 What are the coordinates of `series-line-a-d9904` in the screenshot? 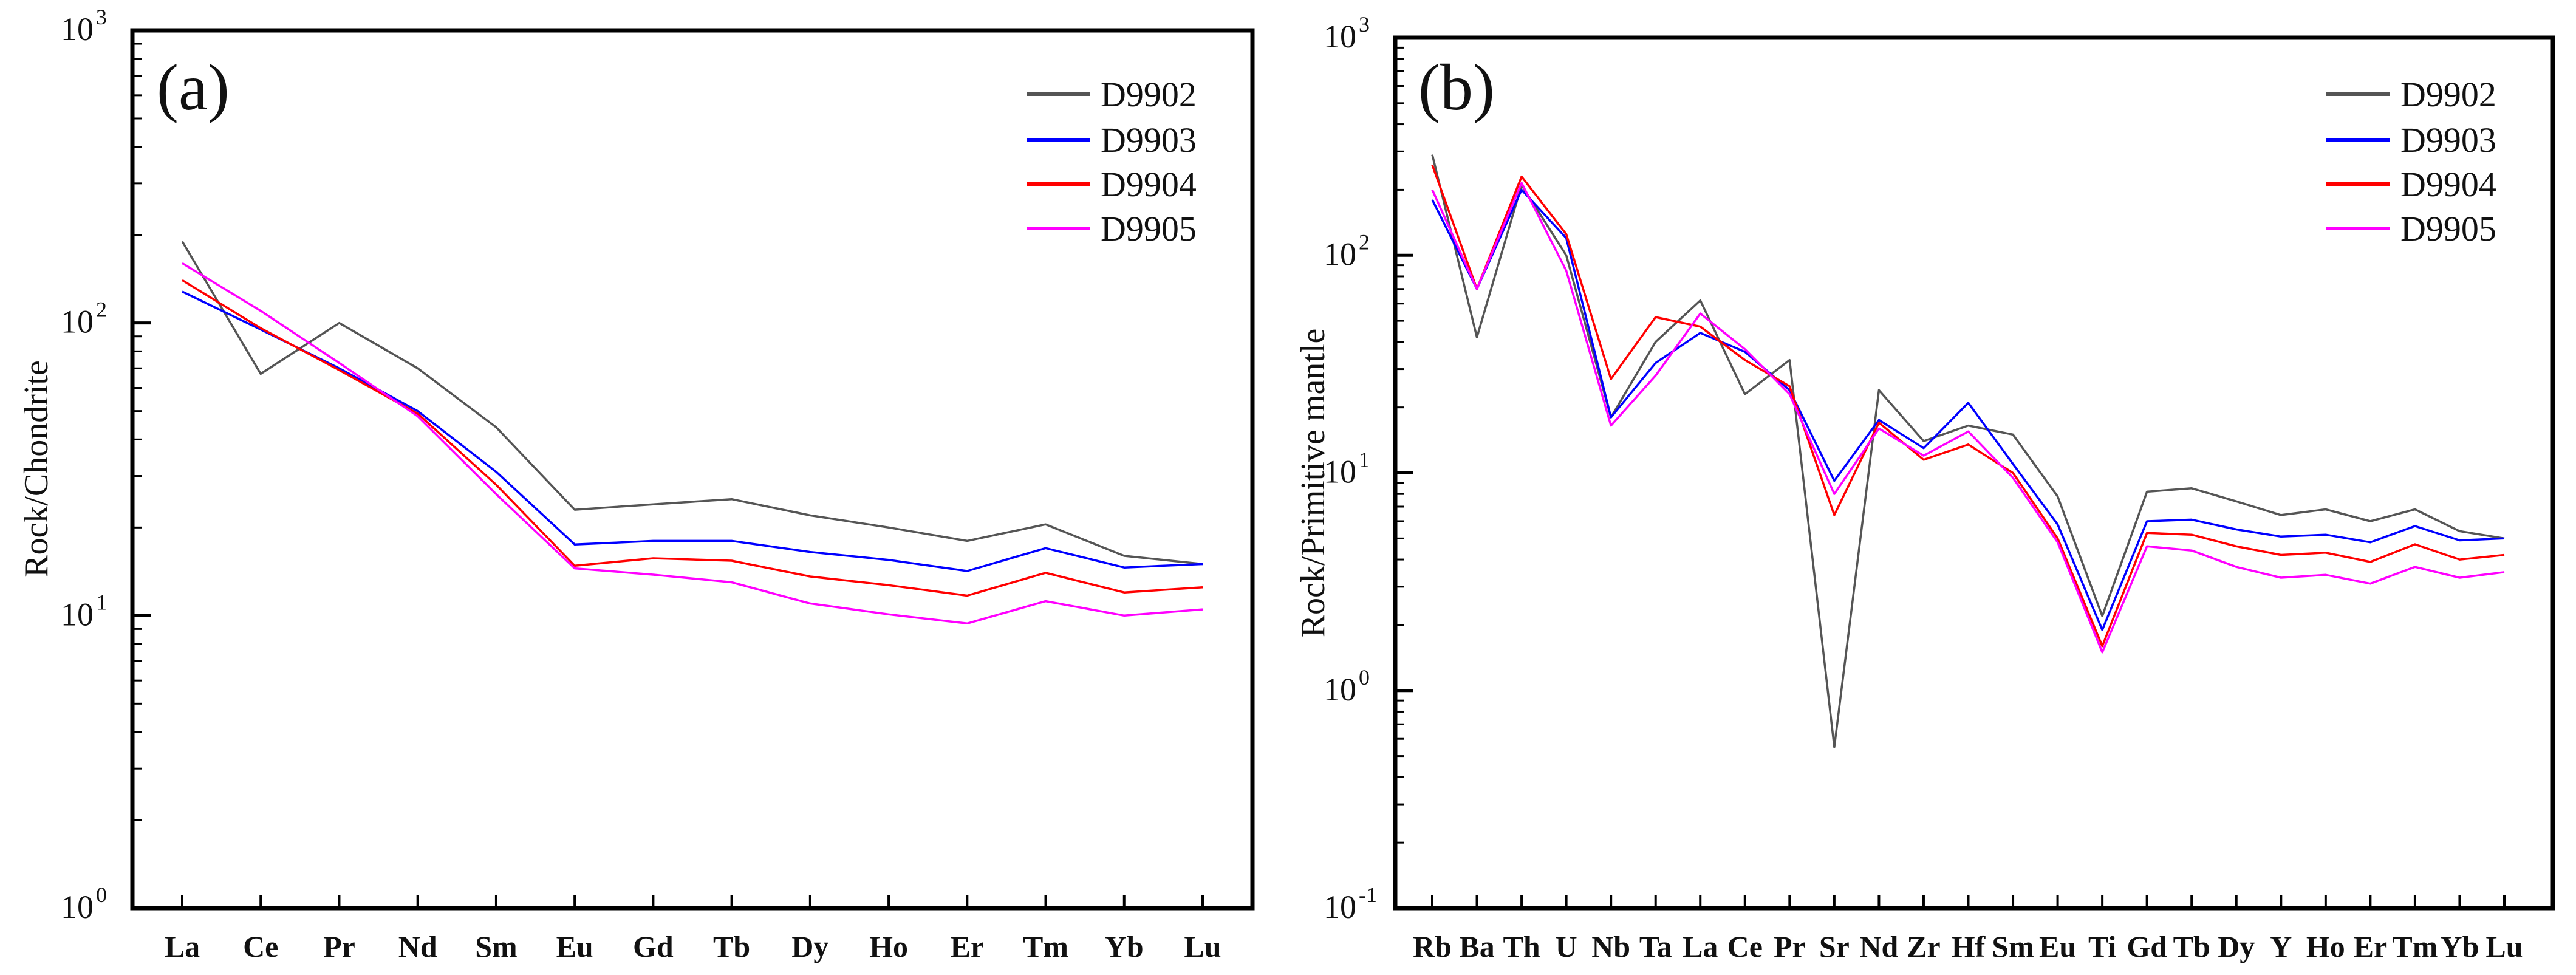 It's located at (692, 438).